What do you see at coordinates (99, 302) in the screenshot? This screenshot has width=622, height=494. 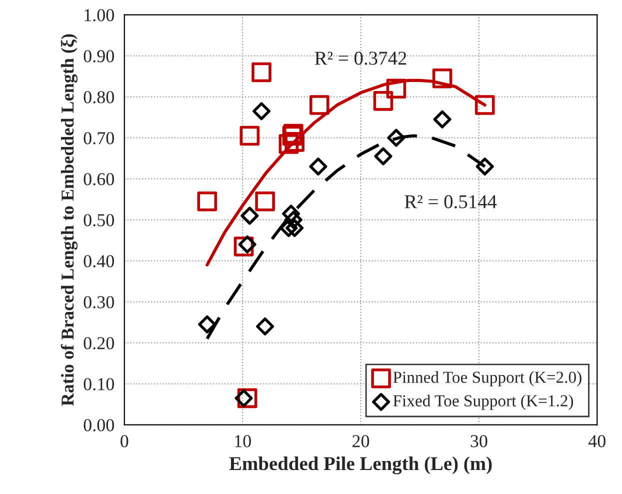 I see `y-tick-label: 0.30` at bounding box center [99, 302].